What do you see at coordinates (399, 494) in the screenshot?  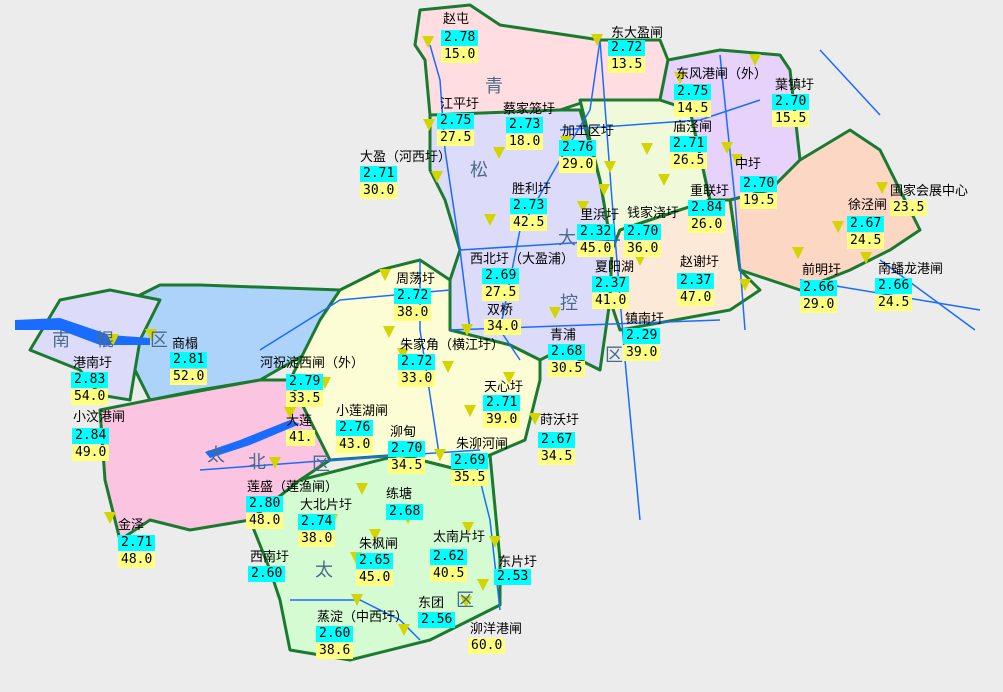 I see `station-name: 练塘` at bounding box center [399, 494].